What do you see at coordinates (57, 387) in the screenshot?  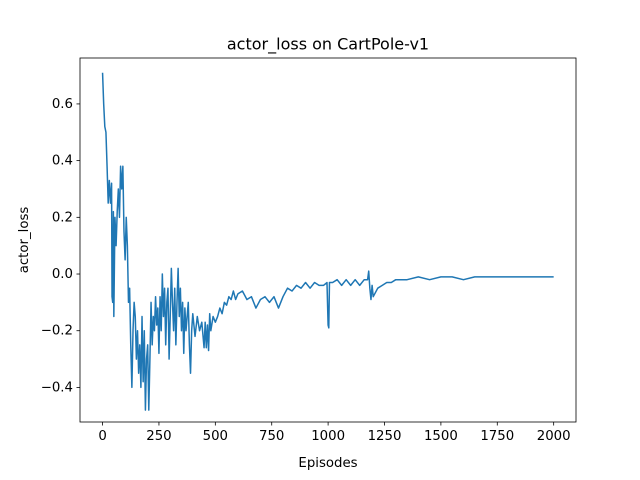 I see `y-tick-label: −0.4` at bounding box center [57, 387].